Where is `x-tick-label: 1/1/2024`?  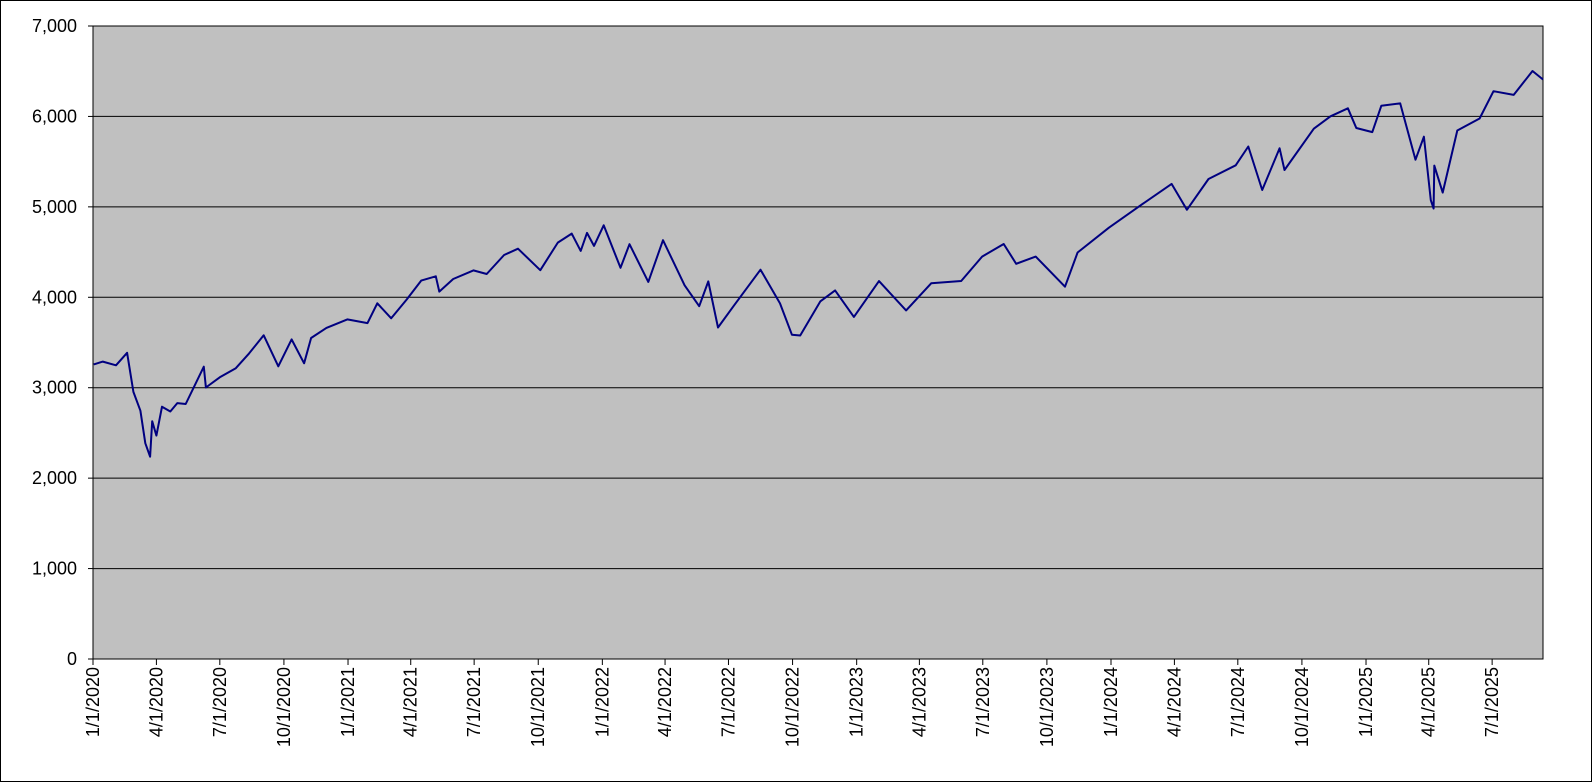 x-tick-label: 1/1/2024 is located at coordinates (1111, 702).